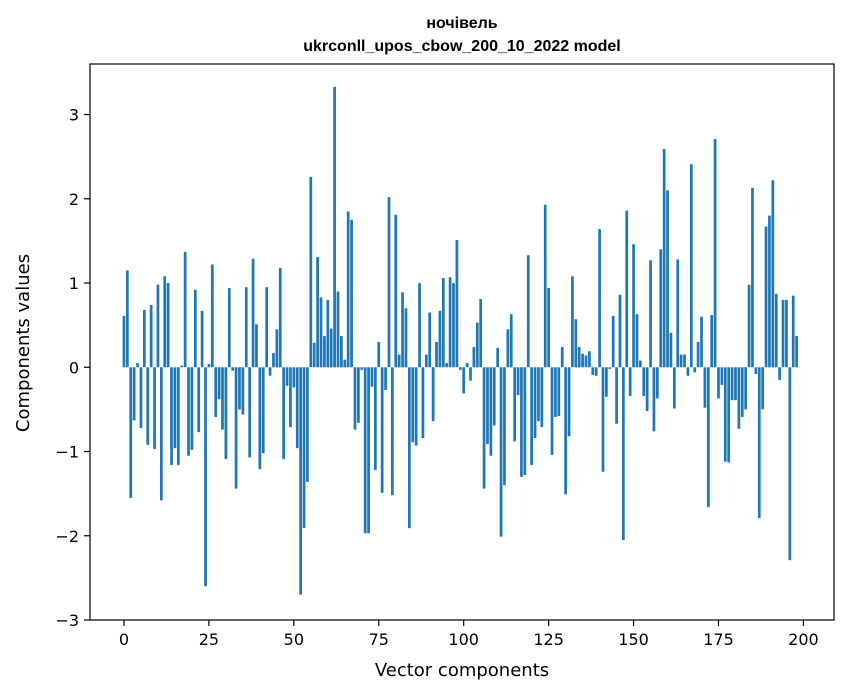 Image resolution: width=847 pixels, height=696 pixels. Describe the element at coordinates (633, 639) in the screenshot. I see `x-tick-label: 150` at that location.